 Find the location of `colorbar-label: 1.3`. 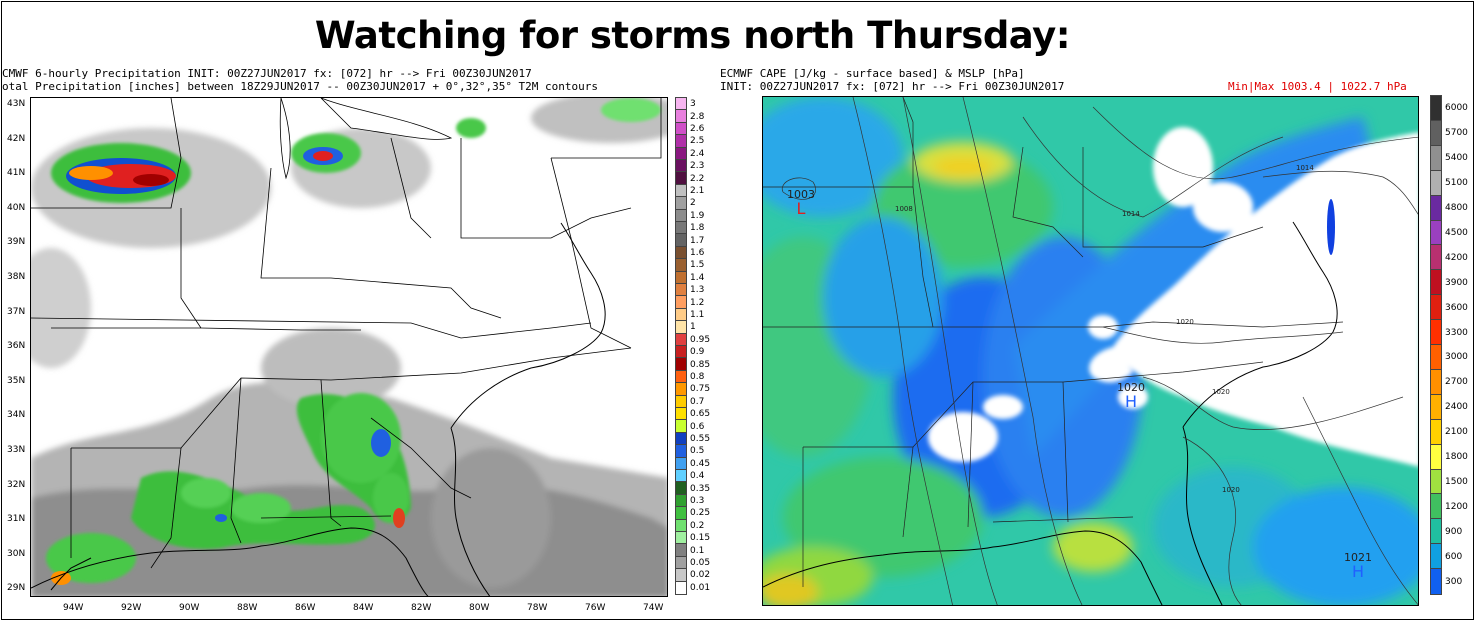

colorbar-label: 1.3 is located at coordinates (697, 290).